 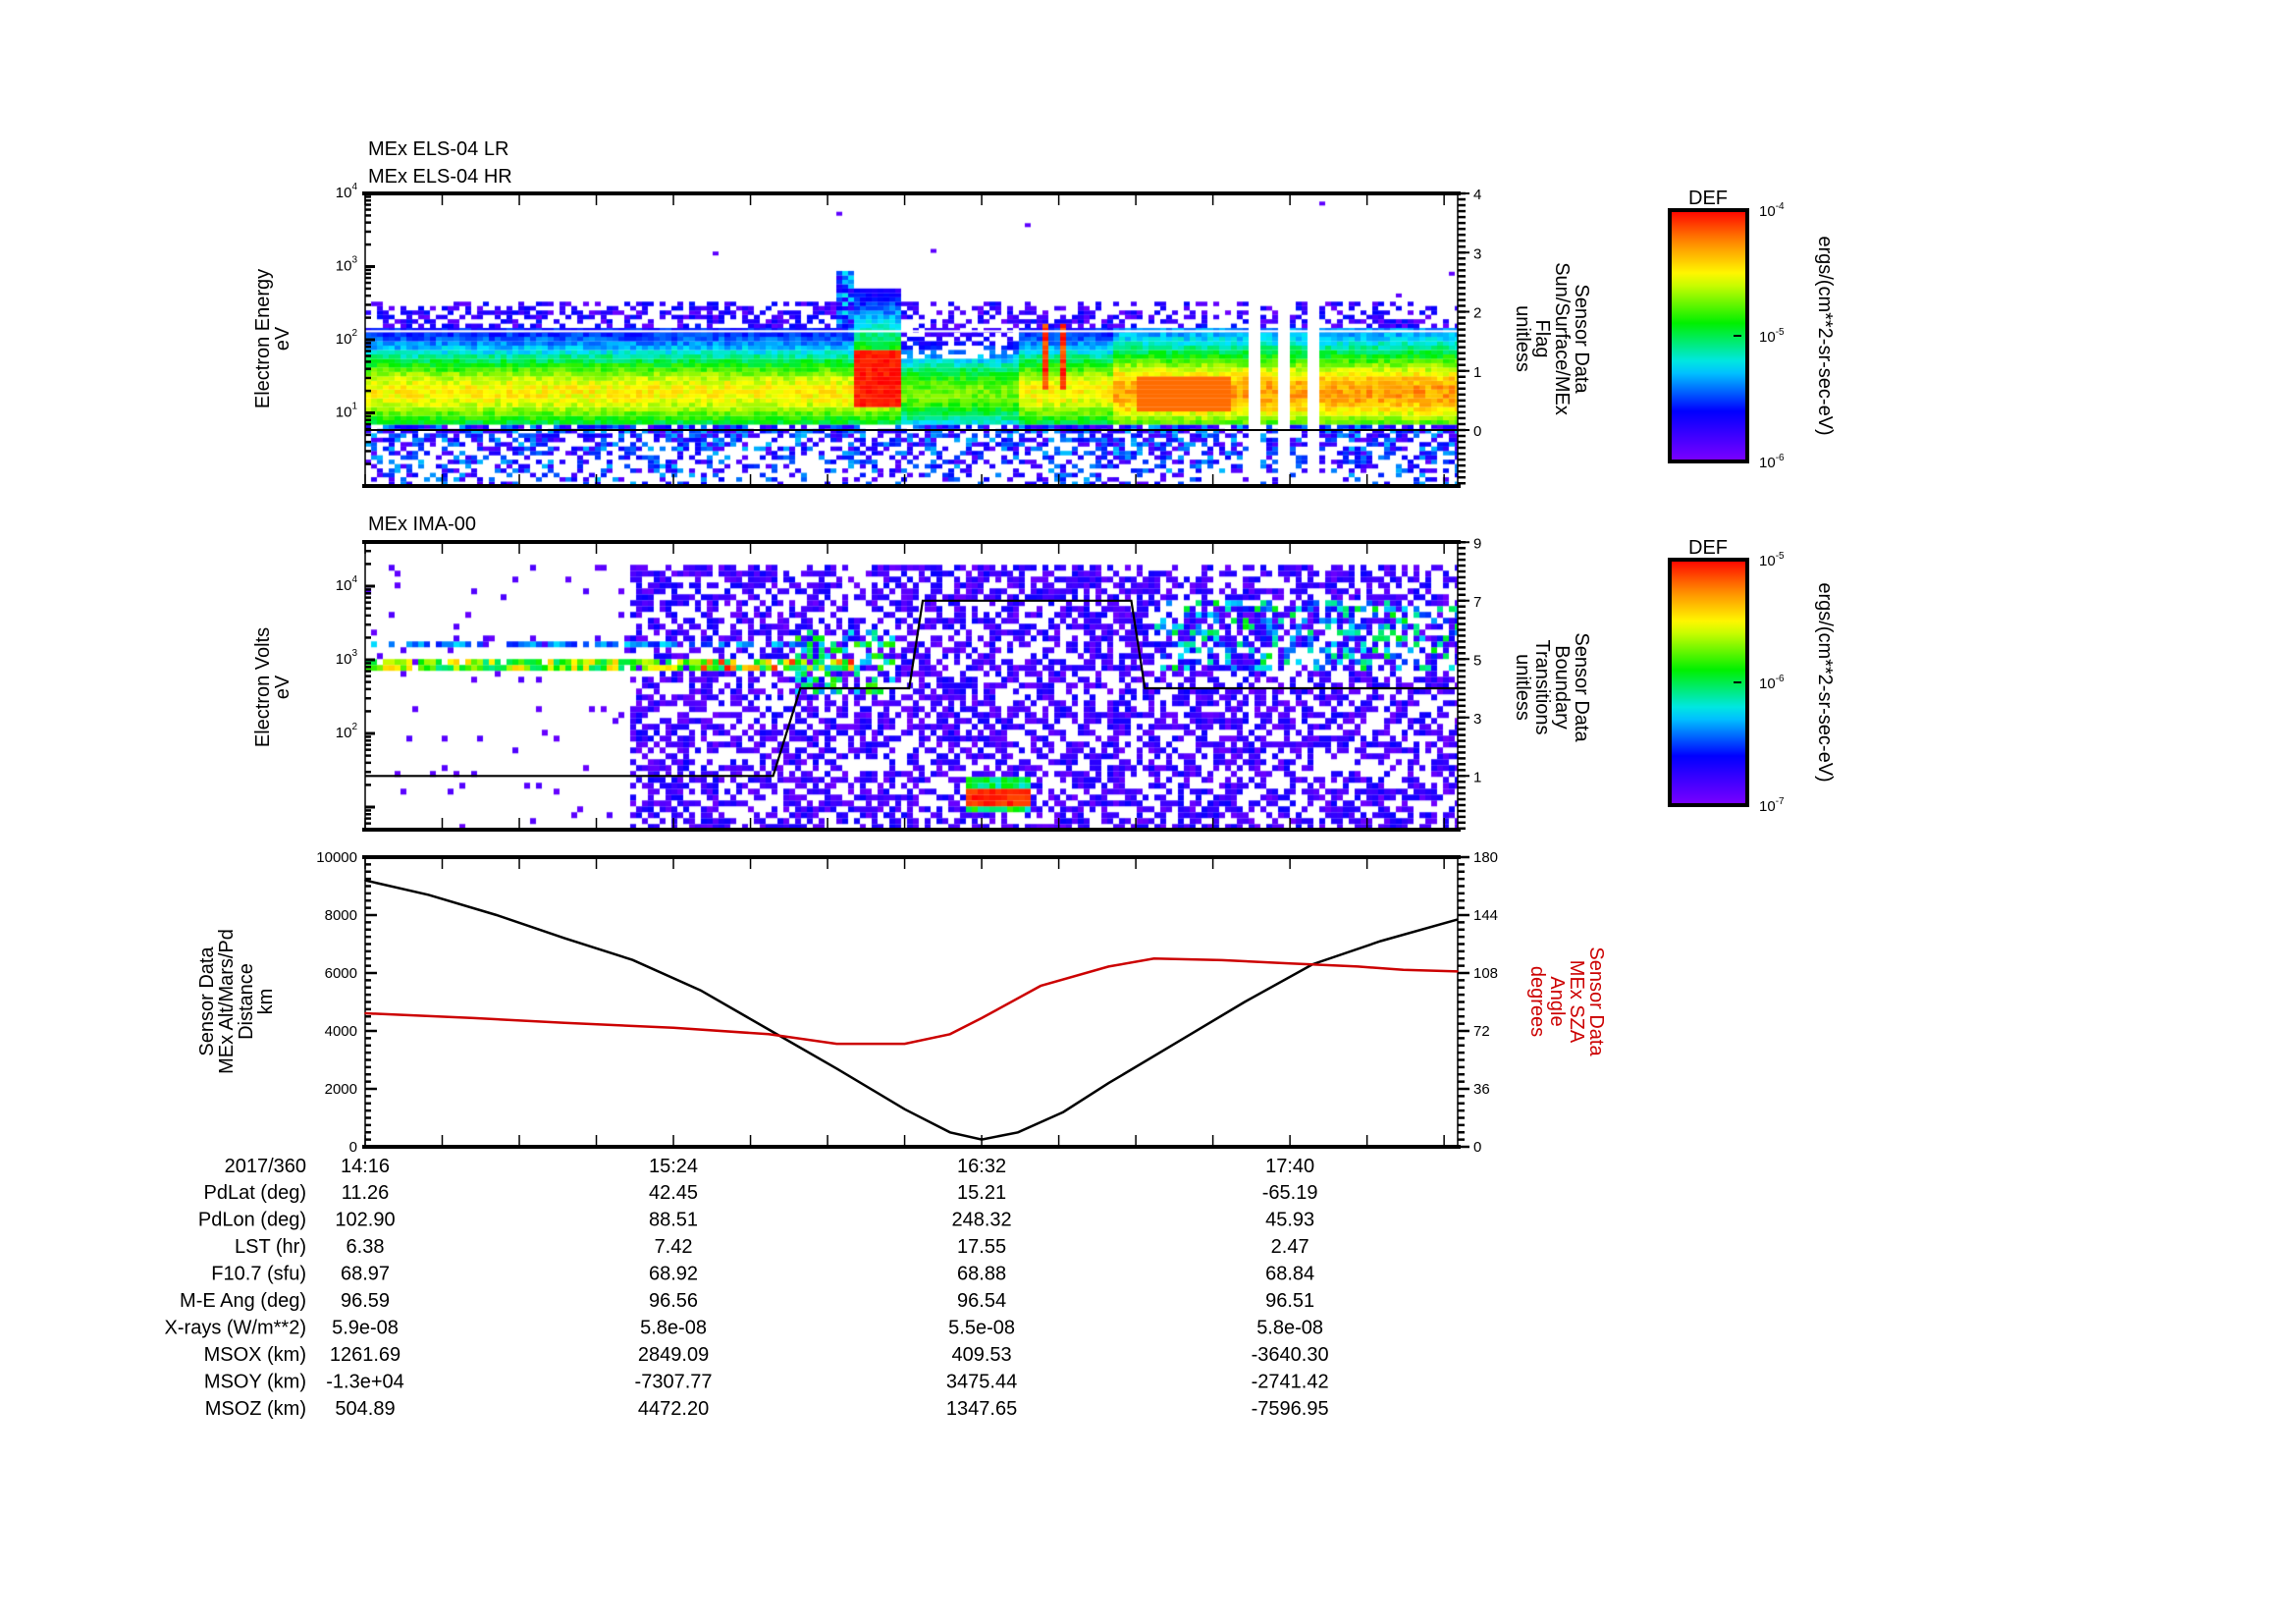 I want to click on table-cell: 88.51, so click(x=673, y=1220).